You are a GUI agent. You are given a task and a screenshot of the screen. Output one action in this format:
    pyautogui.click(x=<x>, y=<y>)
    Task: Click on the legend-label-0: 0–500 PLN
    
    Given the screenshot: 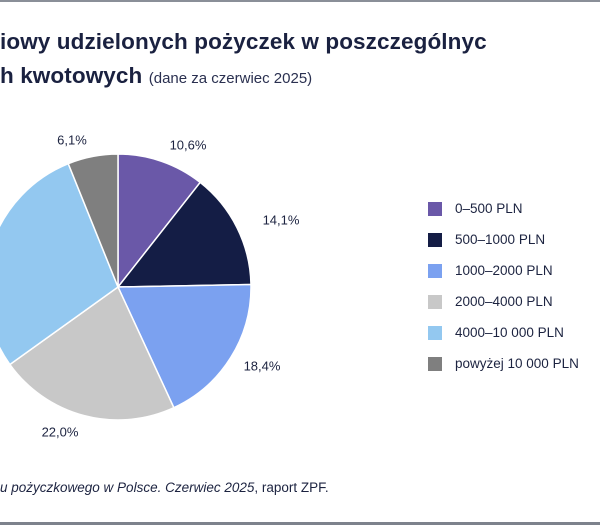 What is the action you would take?
    pyautogui.click(x=489, y=208)
    